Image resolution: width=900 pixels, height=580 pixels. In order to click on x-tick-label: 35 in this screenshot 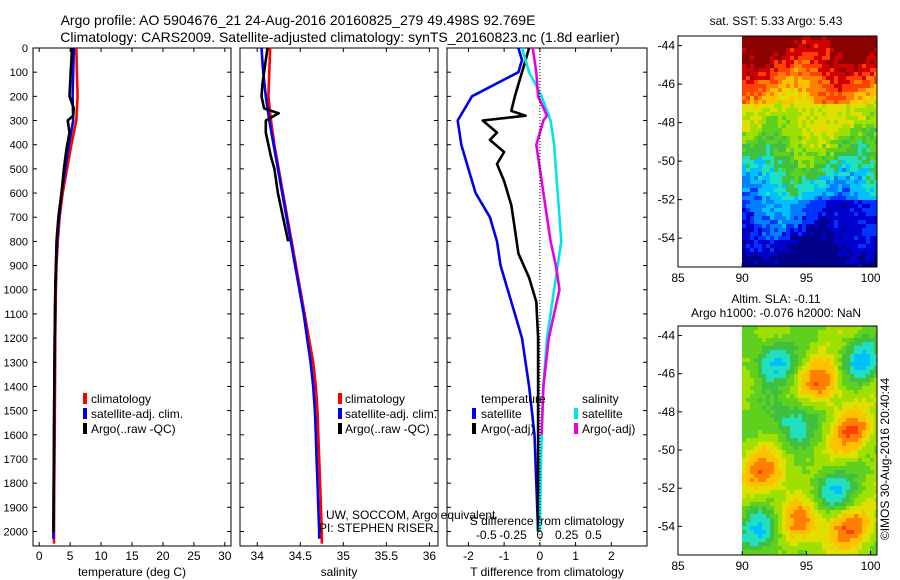, I will do `click(344, 556)`.